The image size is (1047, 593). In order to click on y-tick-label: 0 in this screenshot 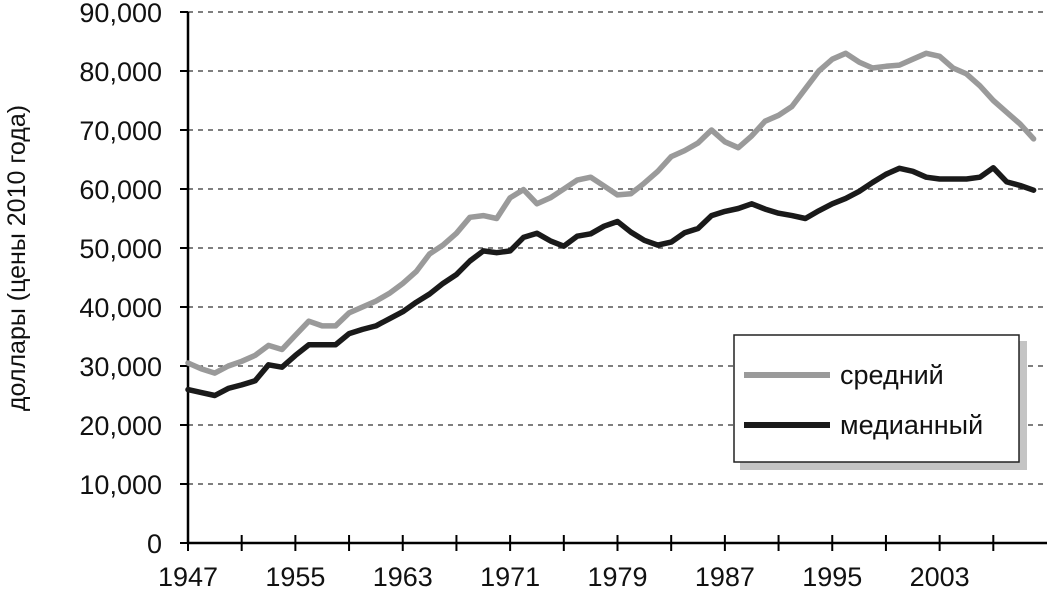, I will do `click(154, 544)`.